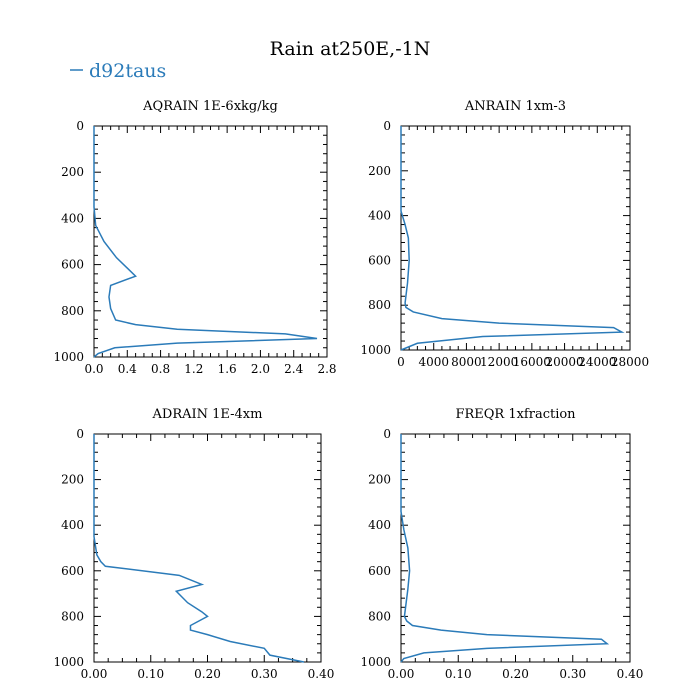  What do you see at coordinates (630, 362) in the screenshot?
I see `x-tick-label: 28000` at bounding box center [630, 362].